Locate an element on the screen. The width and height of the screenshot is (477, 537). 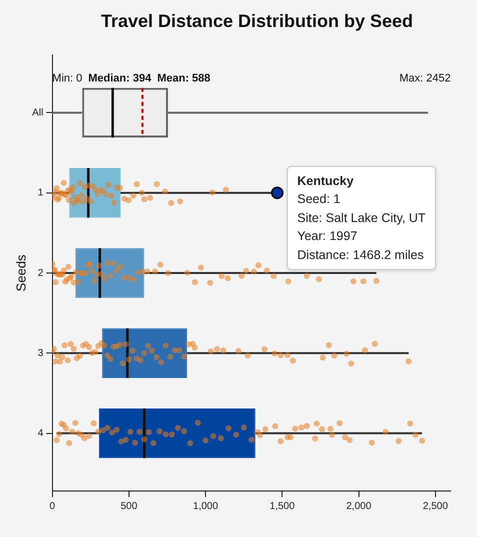
y-tick-label: 3 is located at coordinates (41, 353).